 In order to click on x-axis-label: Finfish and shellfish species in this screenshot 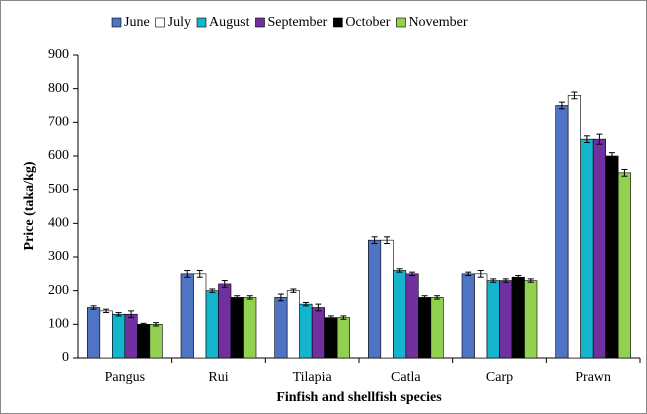, I will do `click(359, 397)`.